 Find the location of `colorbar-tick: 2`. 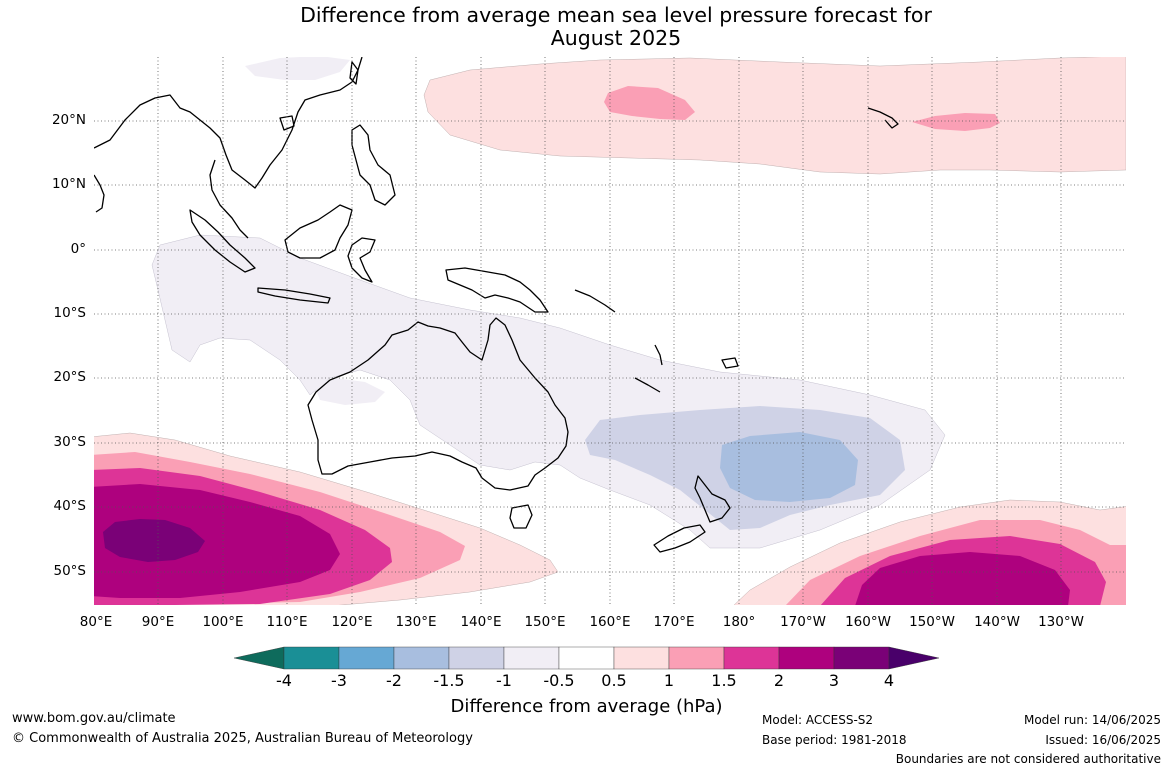

colorbar-tick: 2 is located at coordinates (779, 680).